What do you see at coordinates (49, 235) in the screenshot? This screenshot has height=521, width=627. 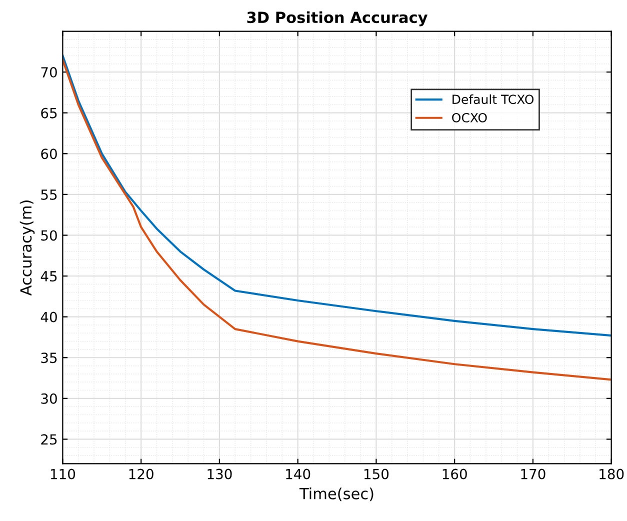 I see `y-tick-label: 50` at bounding box center [49, 235].